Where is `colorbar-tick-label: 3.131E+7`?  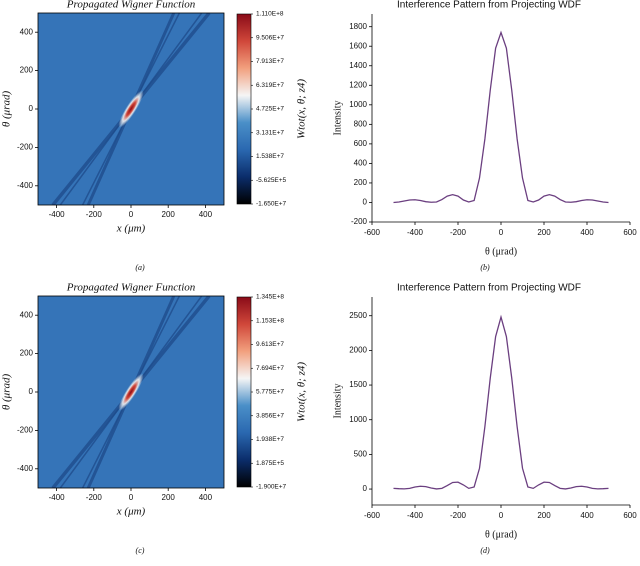
colorbar-tick-label: 3.131E+7 is located at coordinates (270, 132).